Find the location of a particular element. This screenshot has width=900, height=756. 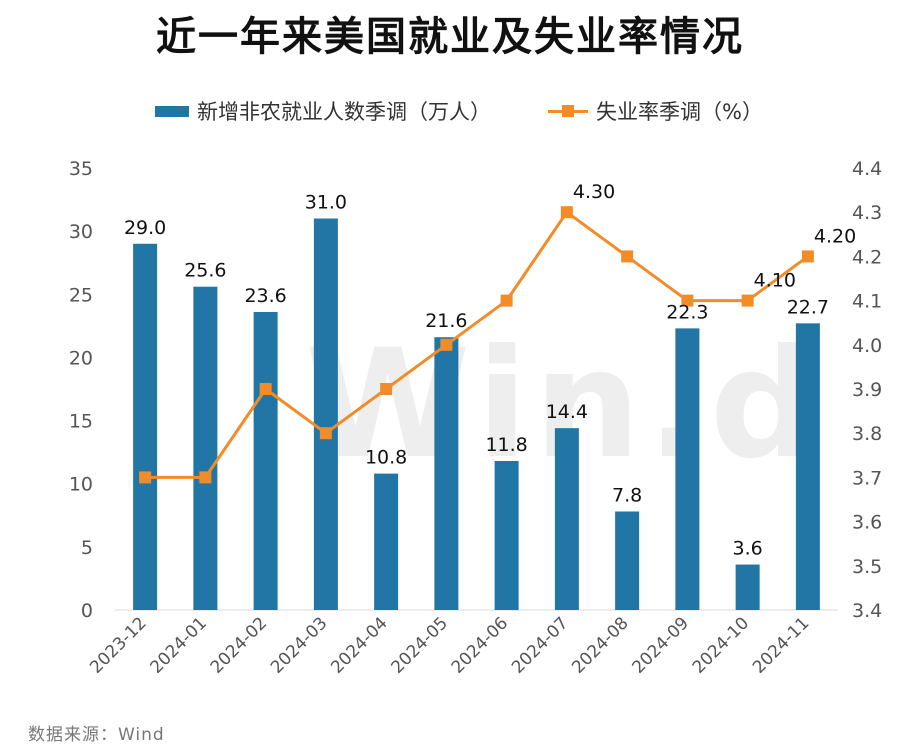

bar-data-label: 22.3 is located at coordinates (687, 312).